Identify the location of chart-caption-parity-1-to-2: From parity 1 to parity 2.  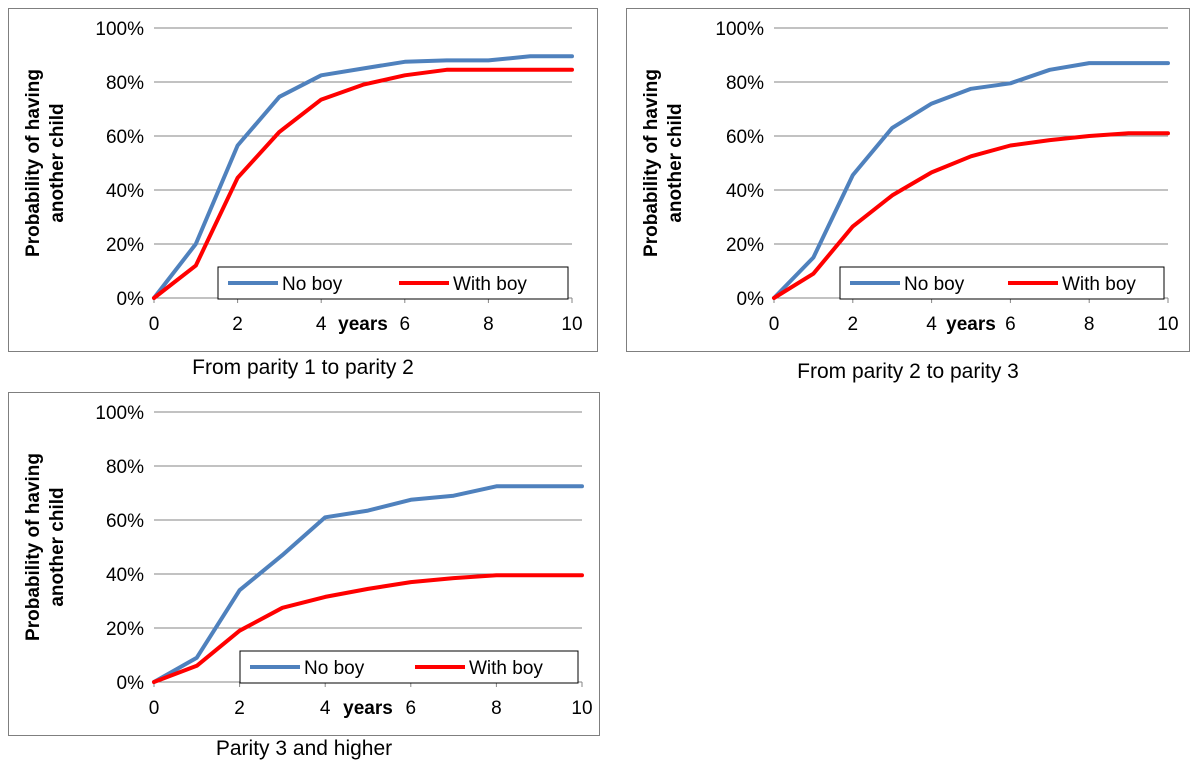
(303, 367).